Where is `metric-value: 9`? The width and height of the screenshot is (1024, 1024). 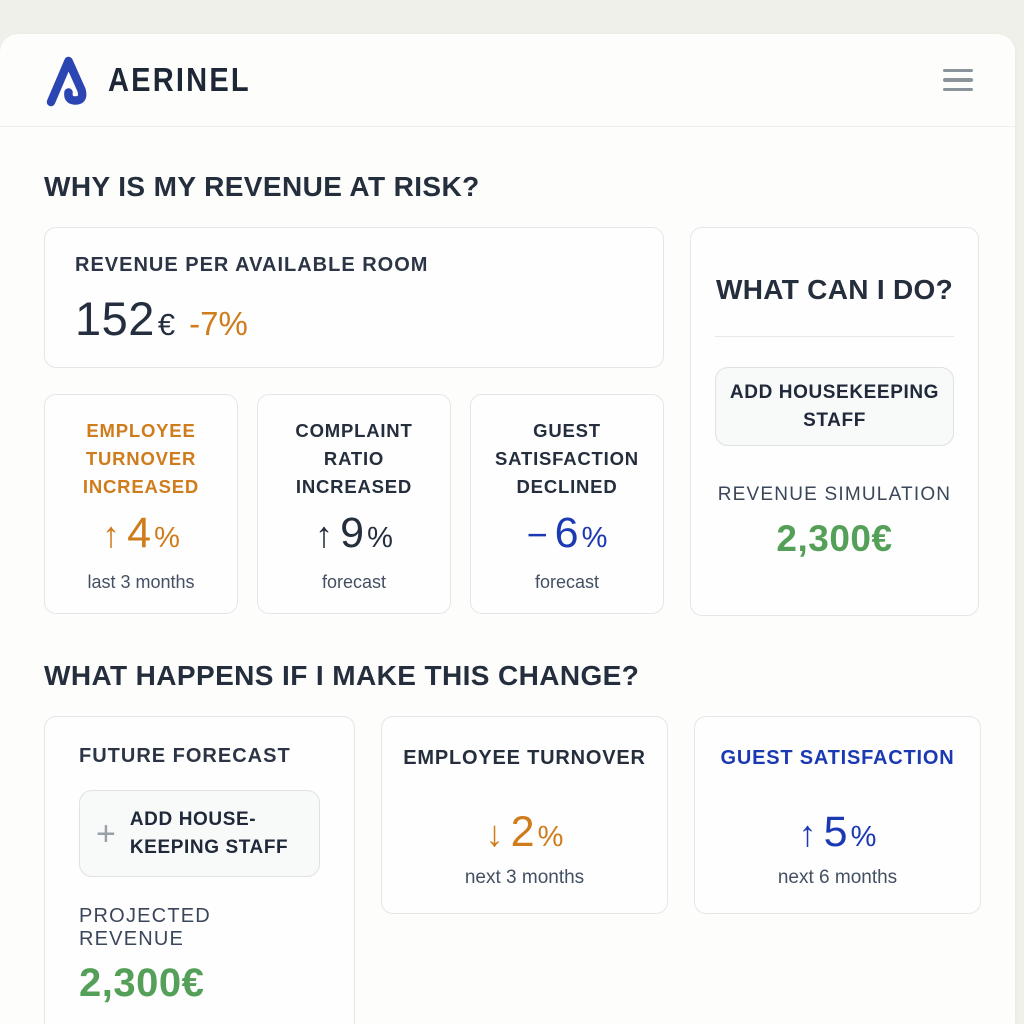
metric-value: 9 is located at coordinates (352, 533).